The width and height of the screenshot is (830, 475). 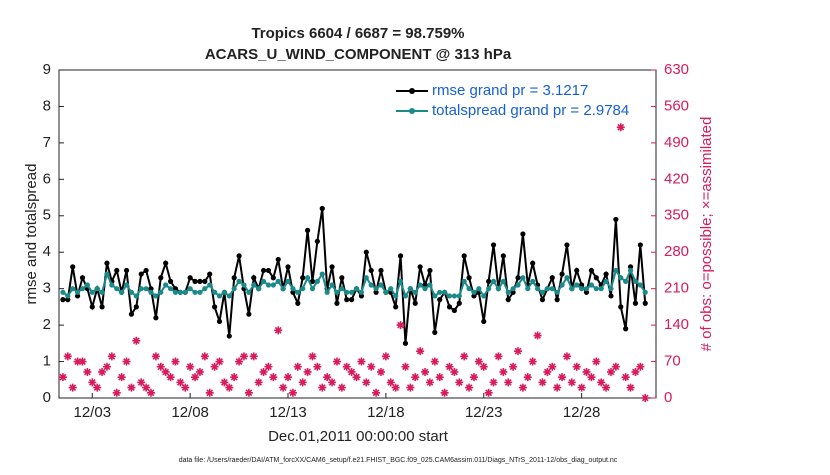 I want to click on y2-tick-label: 140, so click(x=676, y=324).